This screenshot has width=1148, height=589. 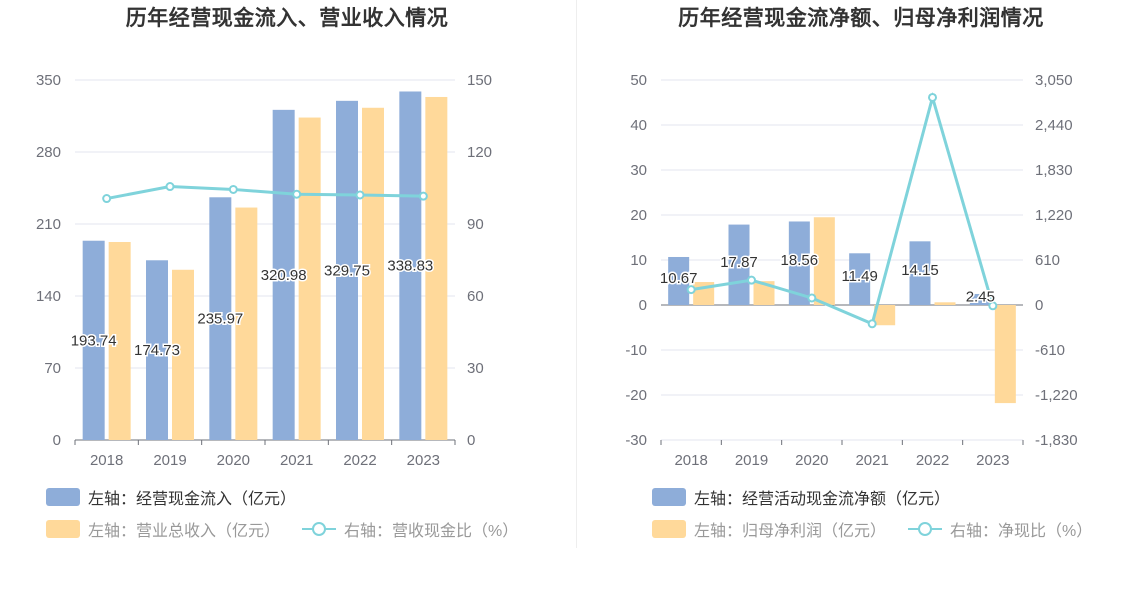 What do you see at coordinates (293, 518) in the screenshot?
I see `left-chart-legend: 左轴：经营现金流入（亿元） 左轴：营业总收入（亿元） 右轴：营收现金比（%）` at bounding box center [293, 518].